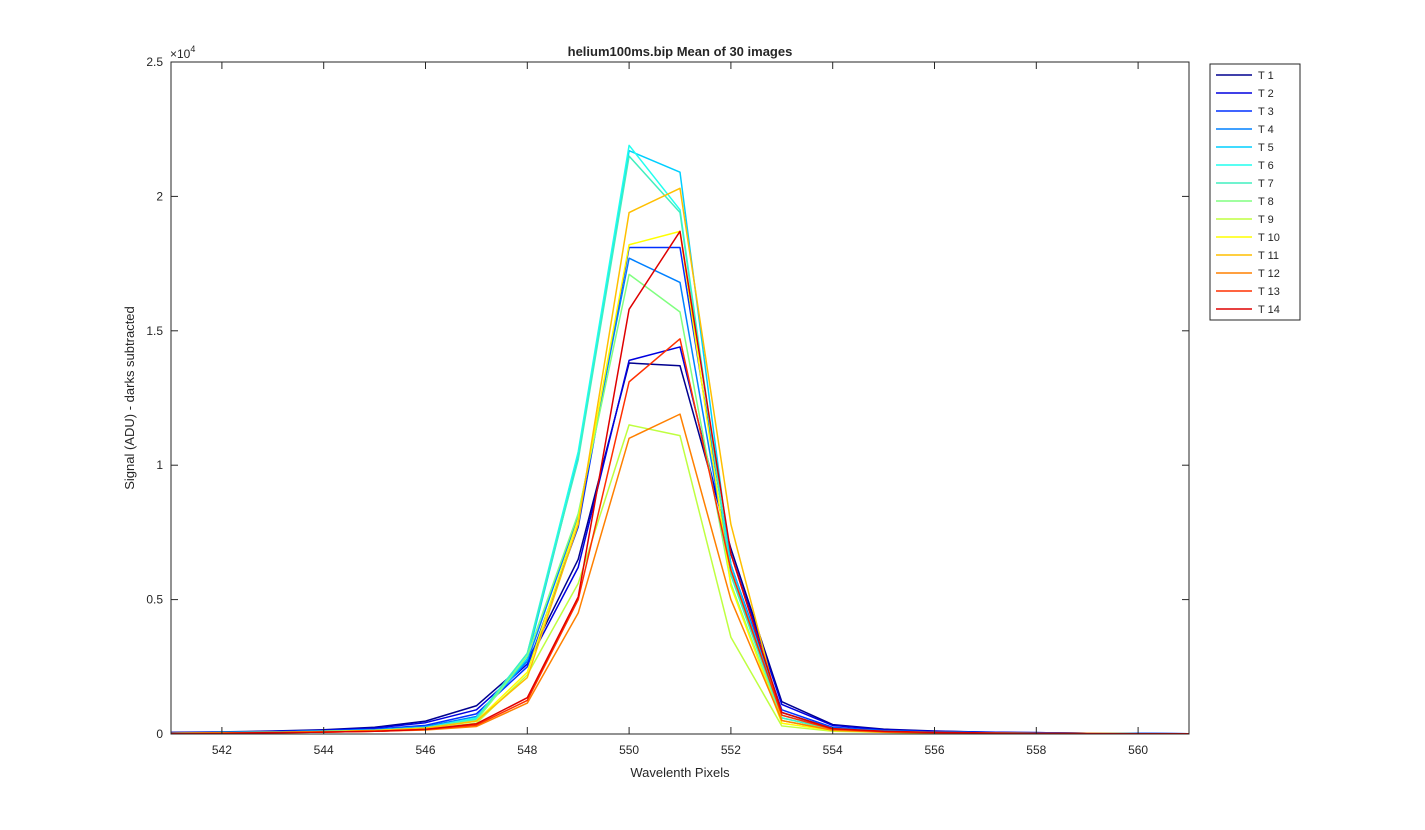 This screenshot has width=1425, height=830. What do you see at coordinates (1269, 238) in the screenshot?
I see `legend-label-10: T 10` at bounding box center [1269, 238].